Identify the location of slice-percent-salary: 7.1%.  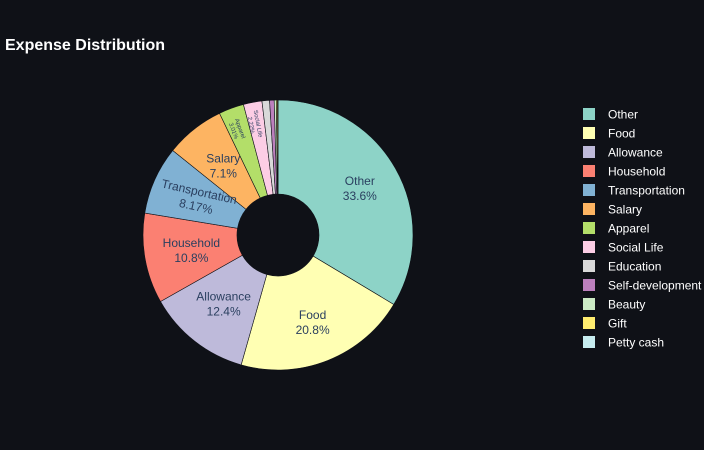
(224, 174).